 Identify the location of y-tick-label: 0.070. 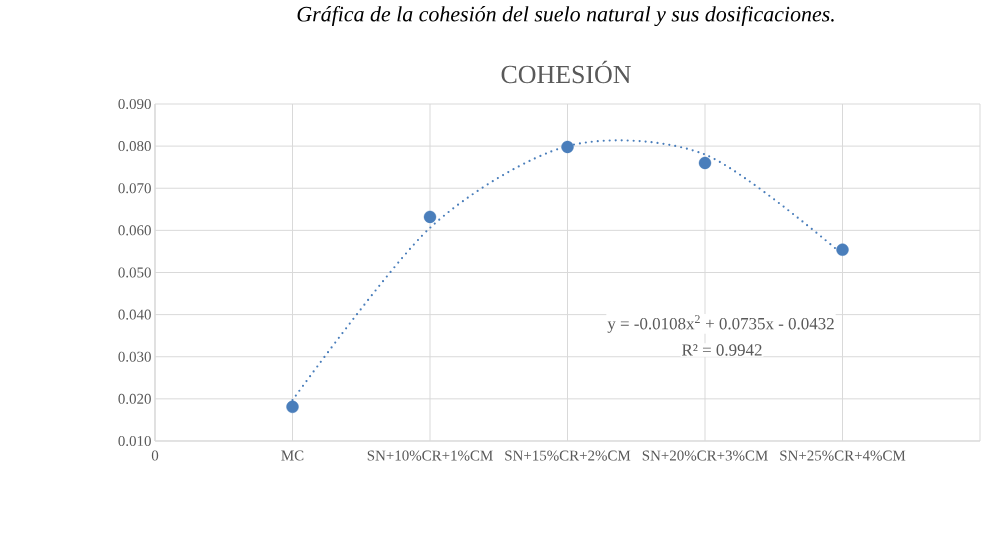
(134, 188).